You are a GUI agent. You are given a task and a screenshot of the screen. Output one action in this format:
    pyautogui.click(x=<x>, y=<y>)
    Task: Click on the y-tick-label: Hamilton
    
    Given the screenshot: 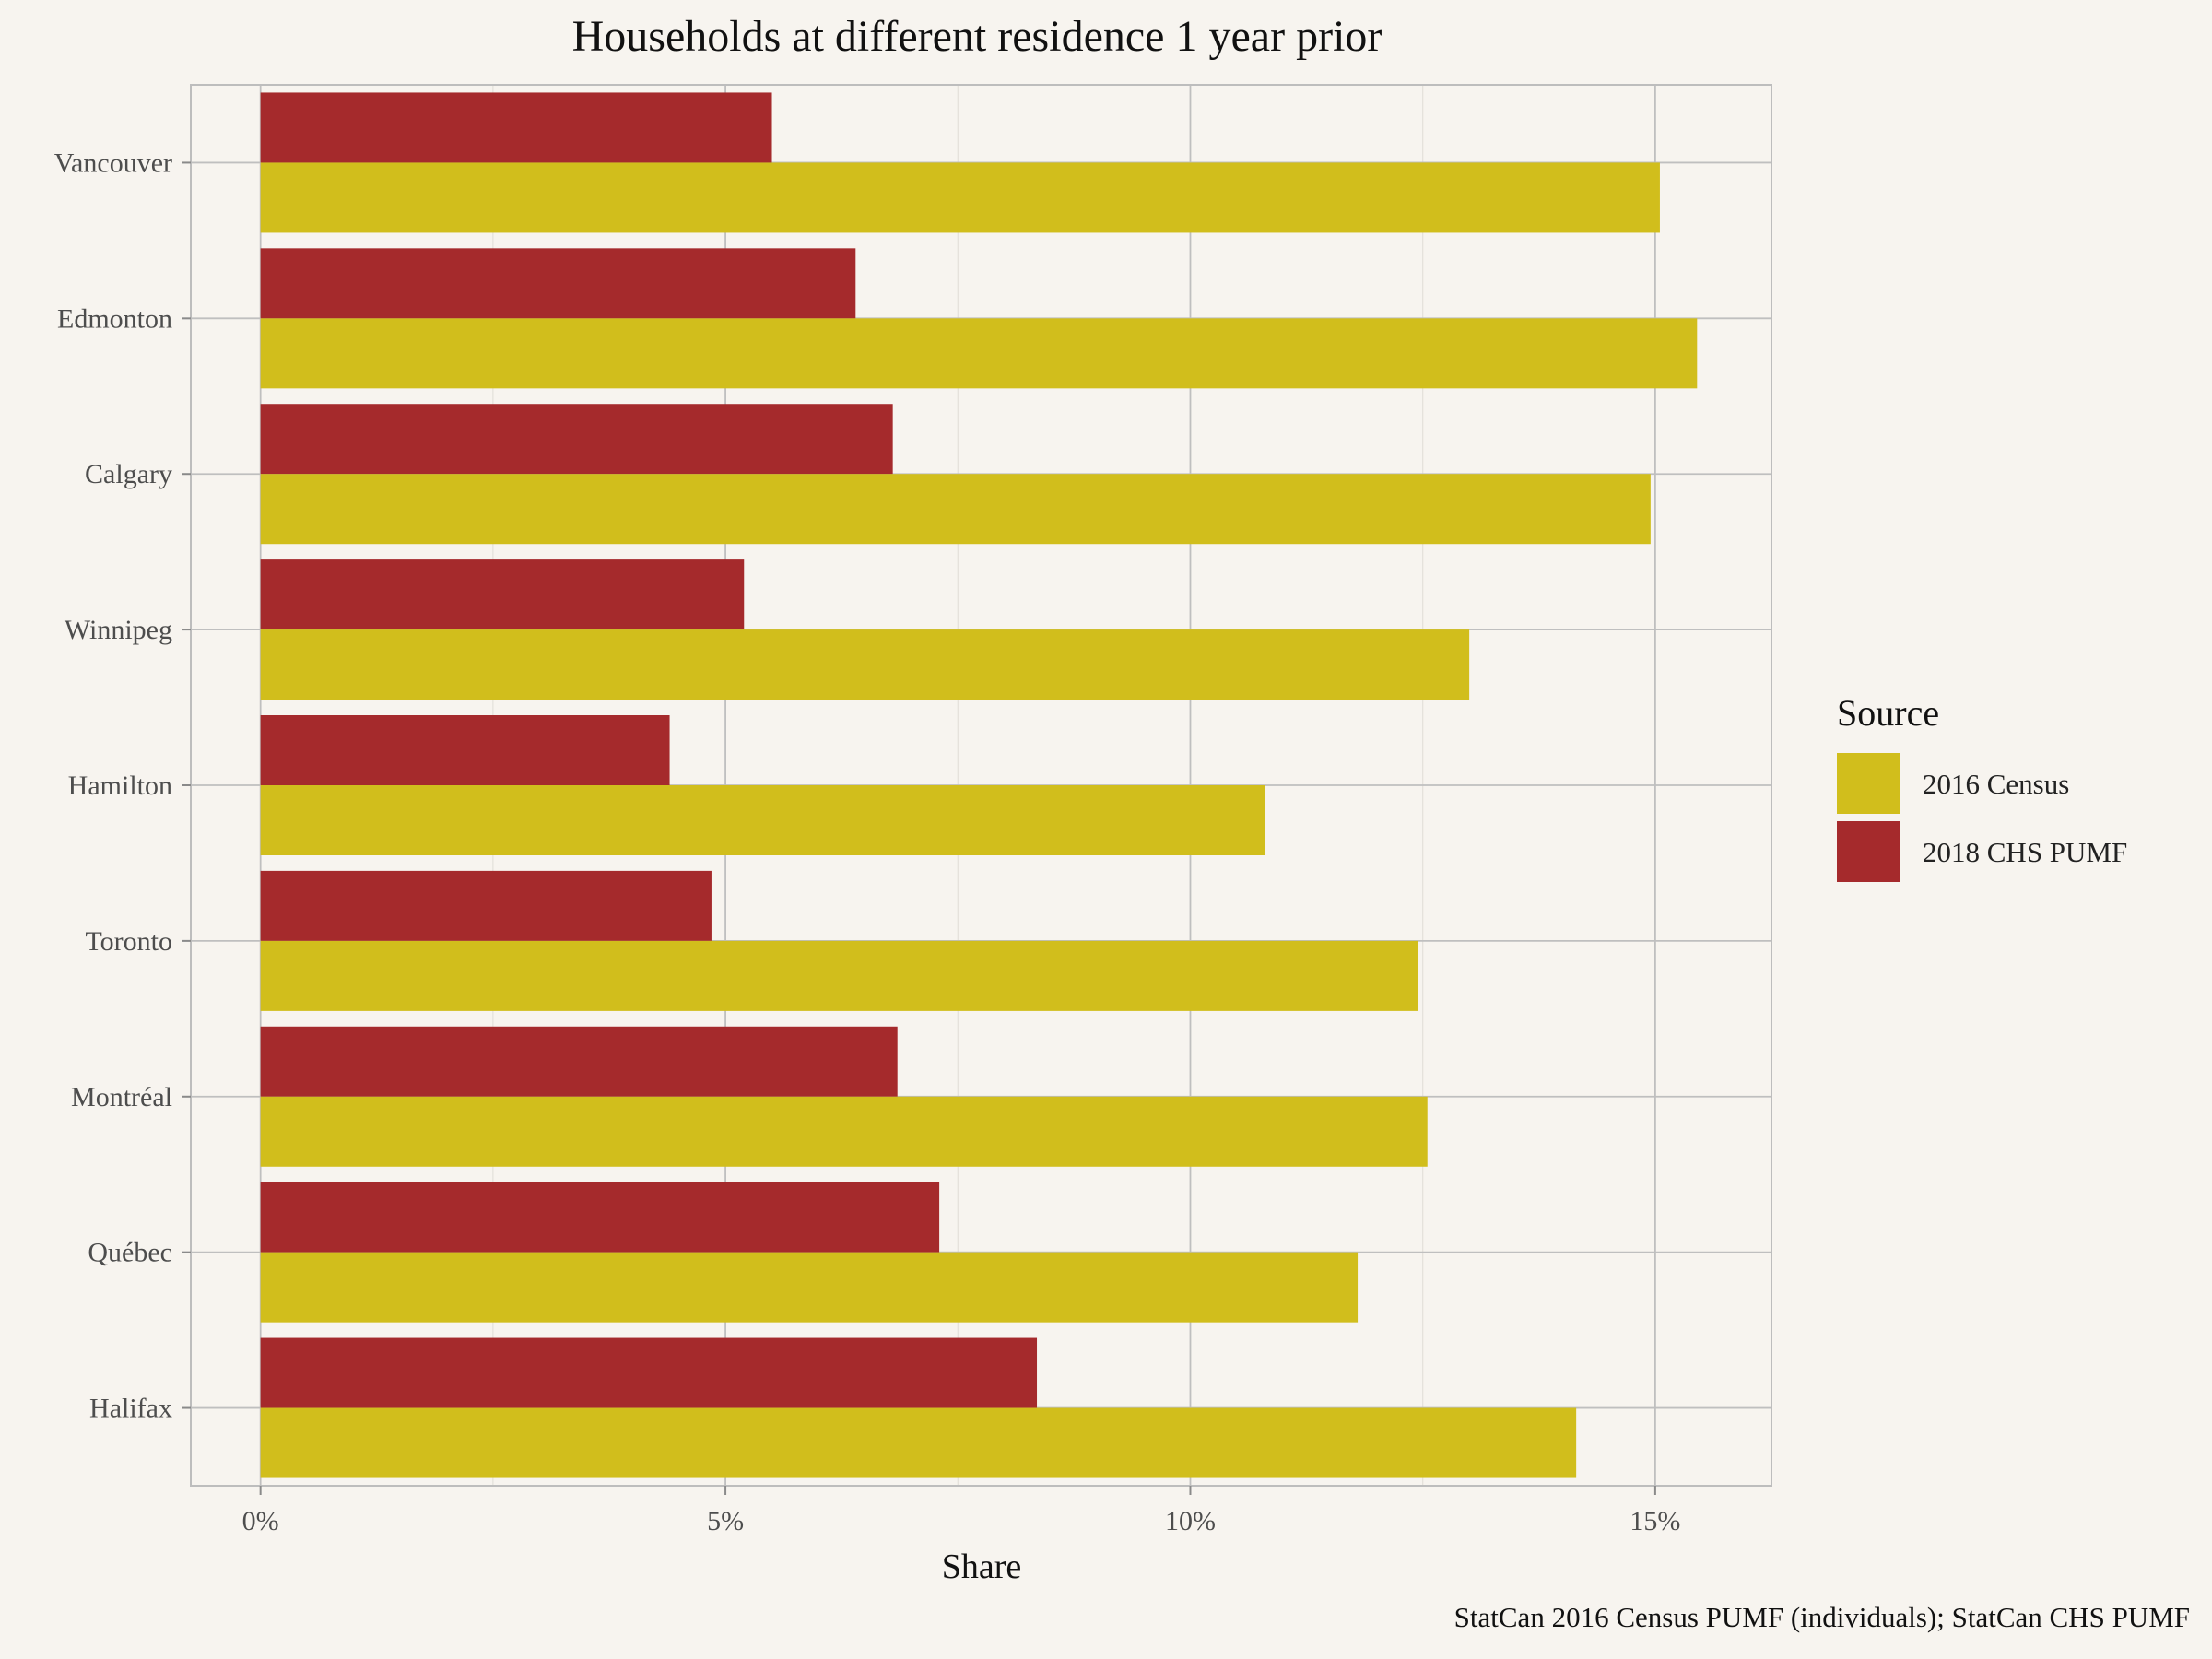 What is the action you would take?
    pyautogui.click(x=120, y=786)
    